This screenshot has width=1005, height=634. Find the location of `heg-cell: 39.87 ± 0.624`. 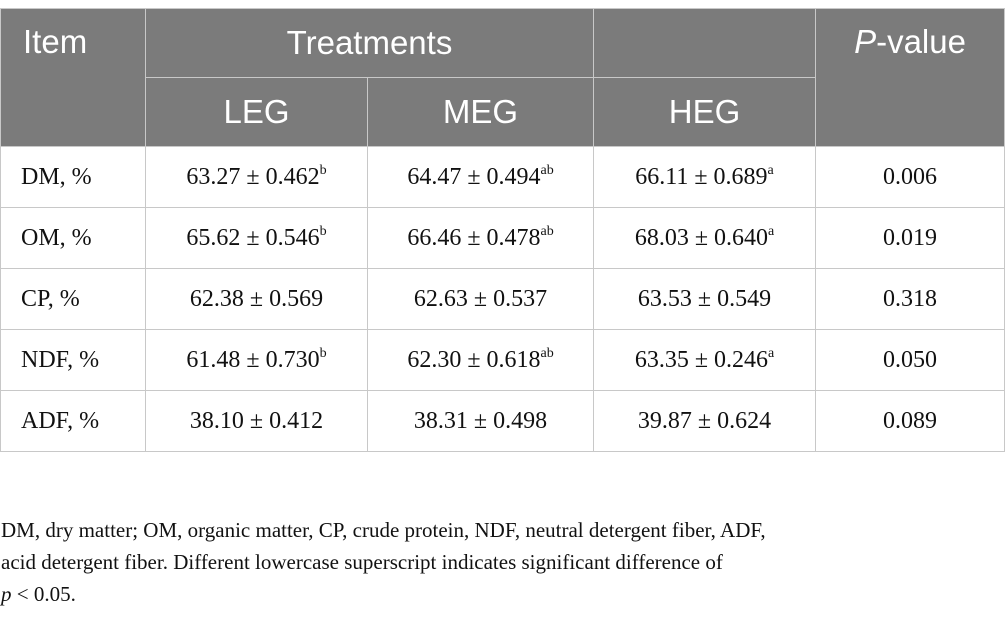

heg-cell: 39.87 ± 0.624 is located at coordinates (705, 421).